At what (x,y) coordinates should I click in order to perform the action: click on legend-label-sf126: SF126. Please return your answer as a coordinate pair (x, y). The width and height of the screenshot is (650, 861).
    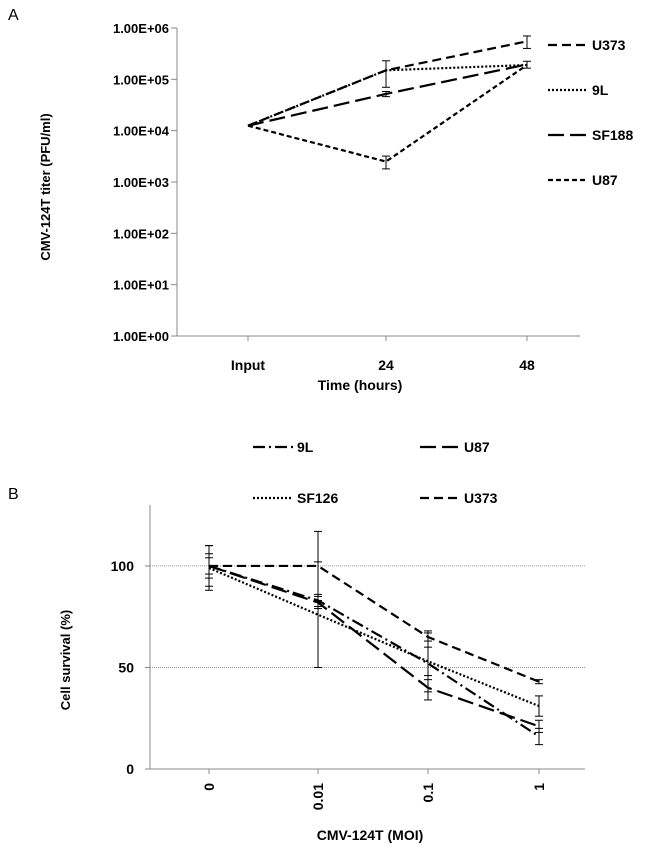
    Looking at the image, I should click on (317, 498).